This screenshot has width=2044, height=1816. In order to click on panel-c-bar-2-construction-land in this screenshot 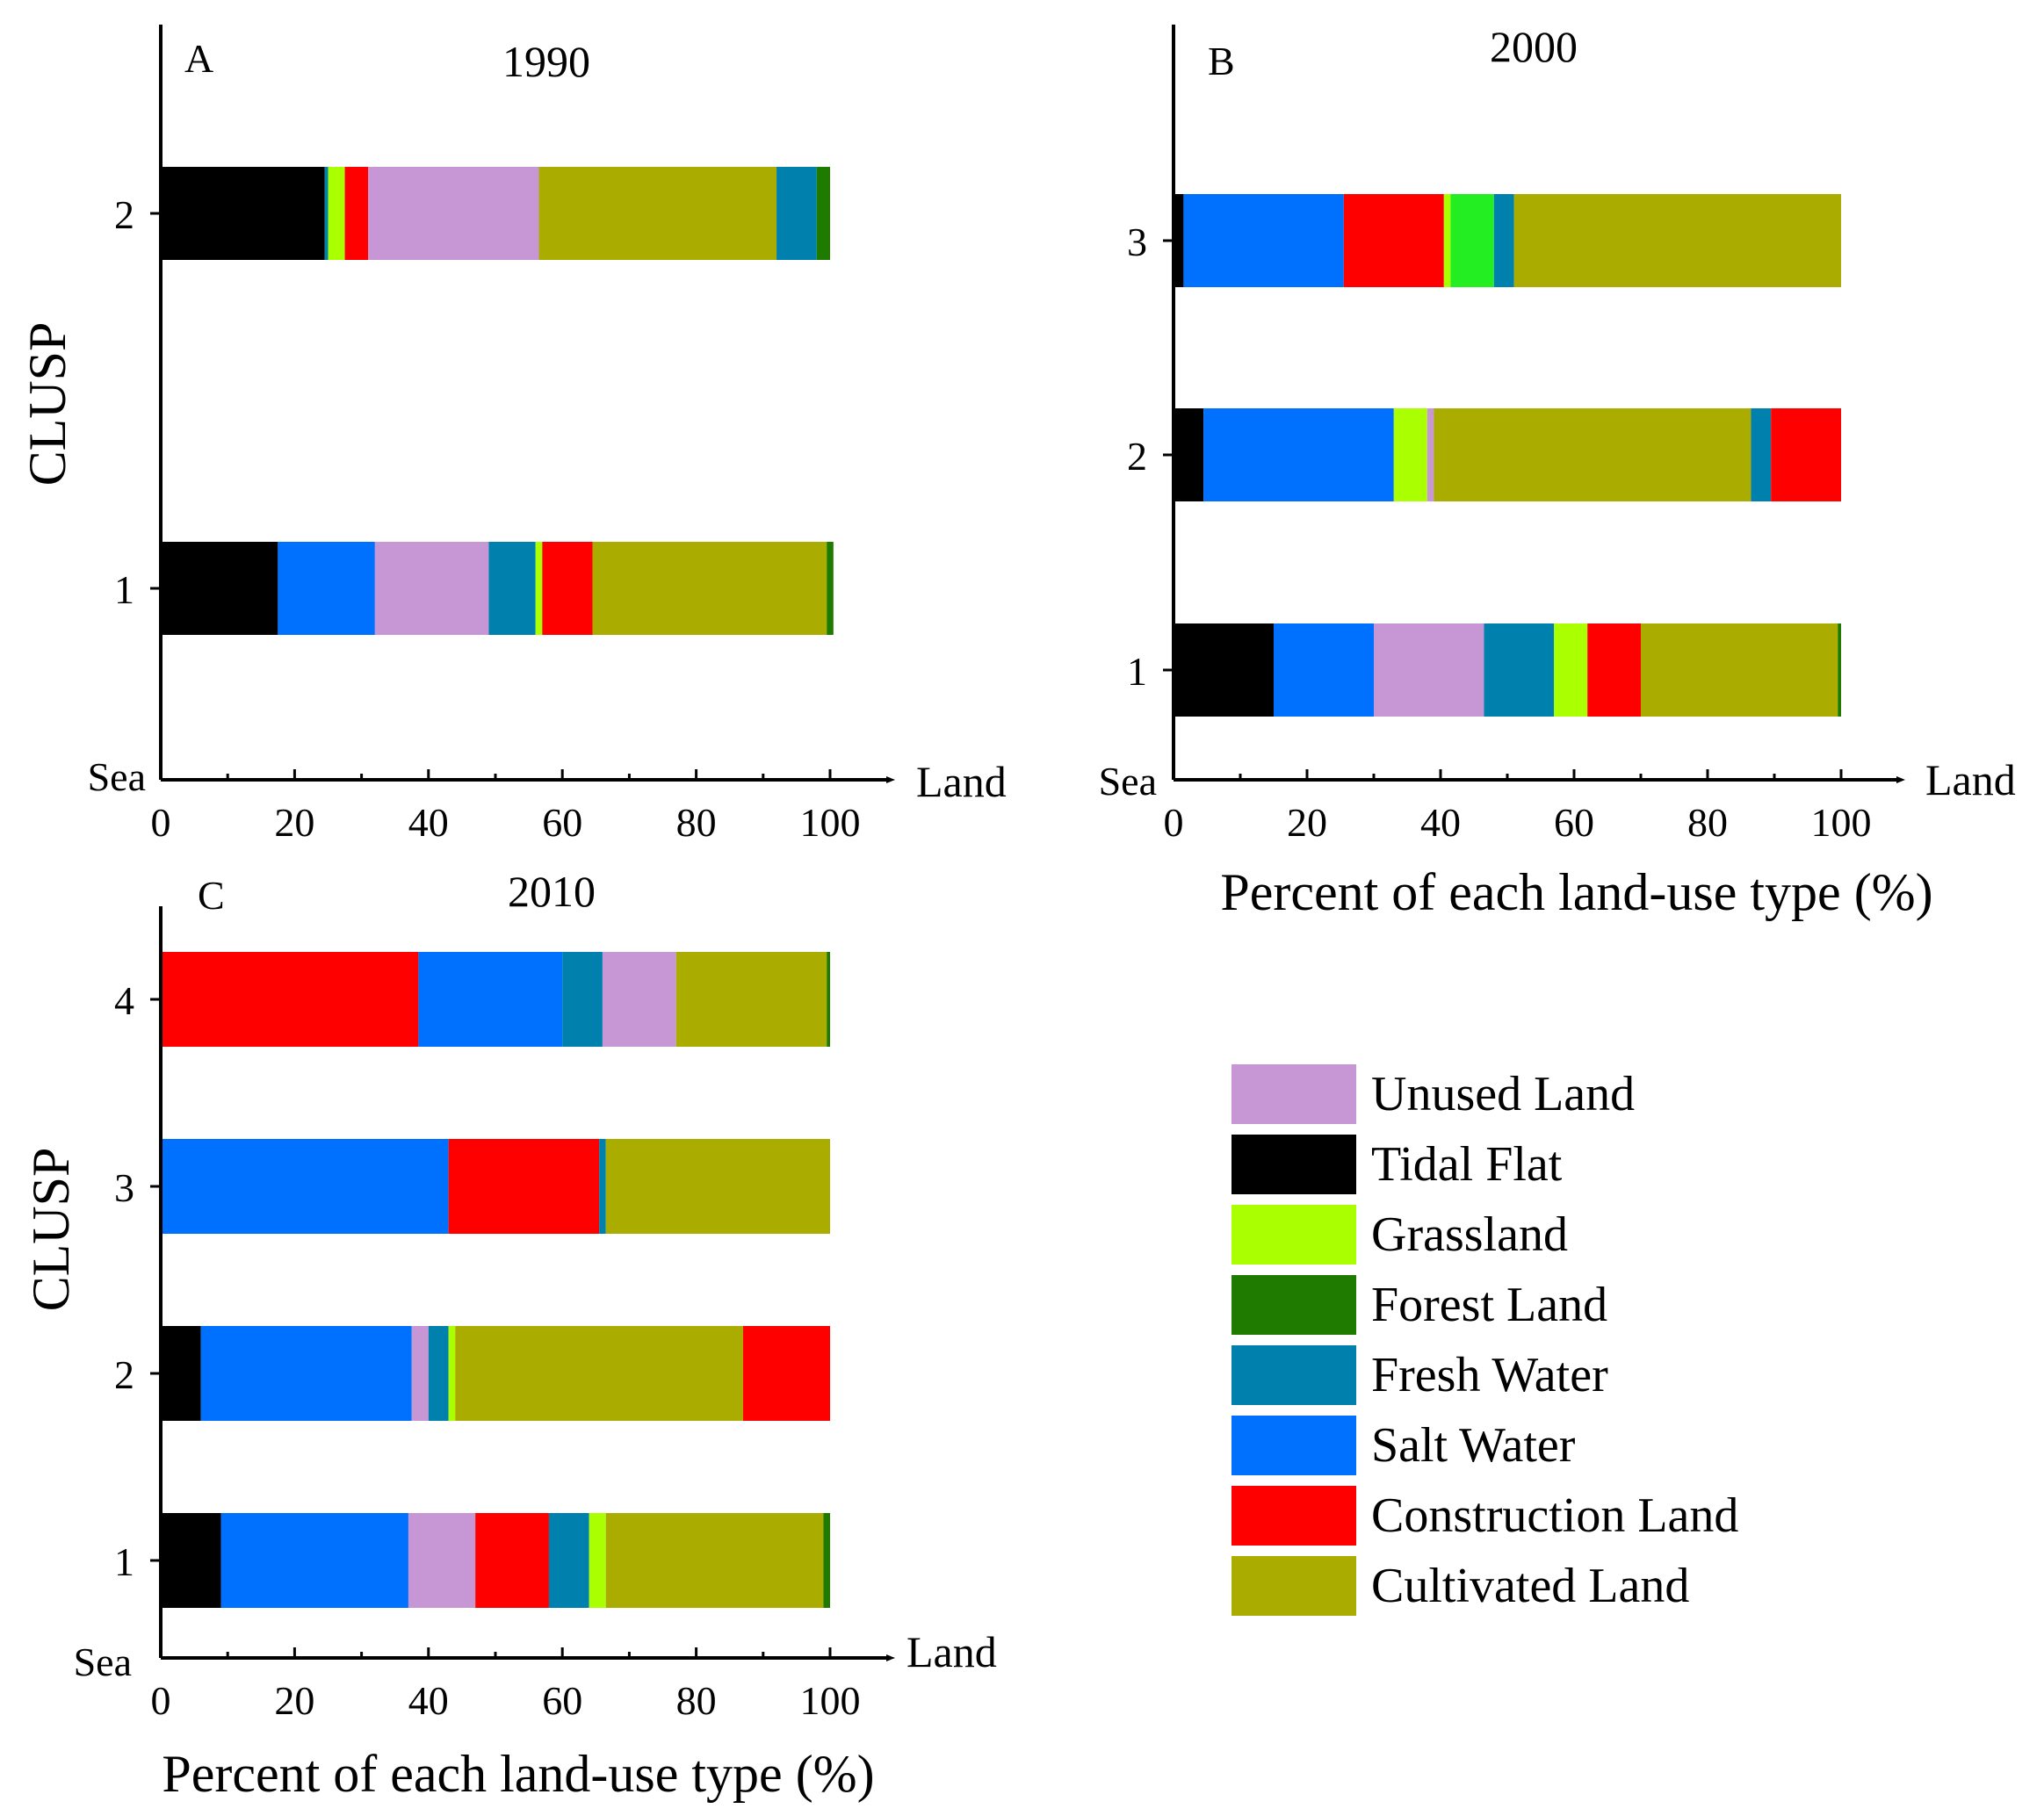, I will do `click(786, 1373)`.